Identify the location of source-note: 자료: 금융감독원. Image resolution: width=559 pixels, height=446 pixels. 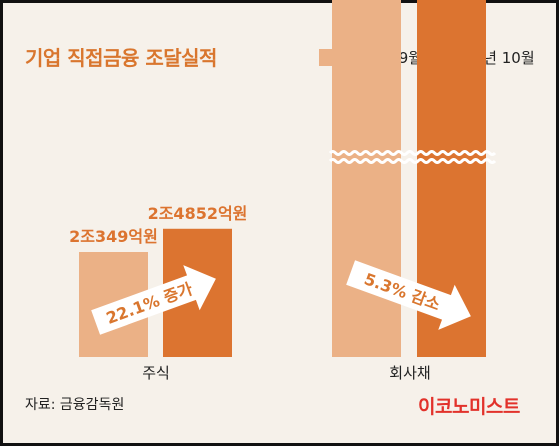
(75, 405).